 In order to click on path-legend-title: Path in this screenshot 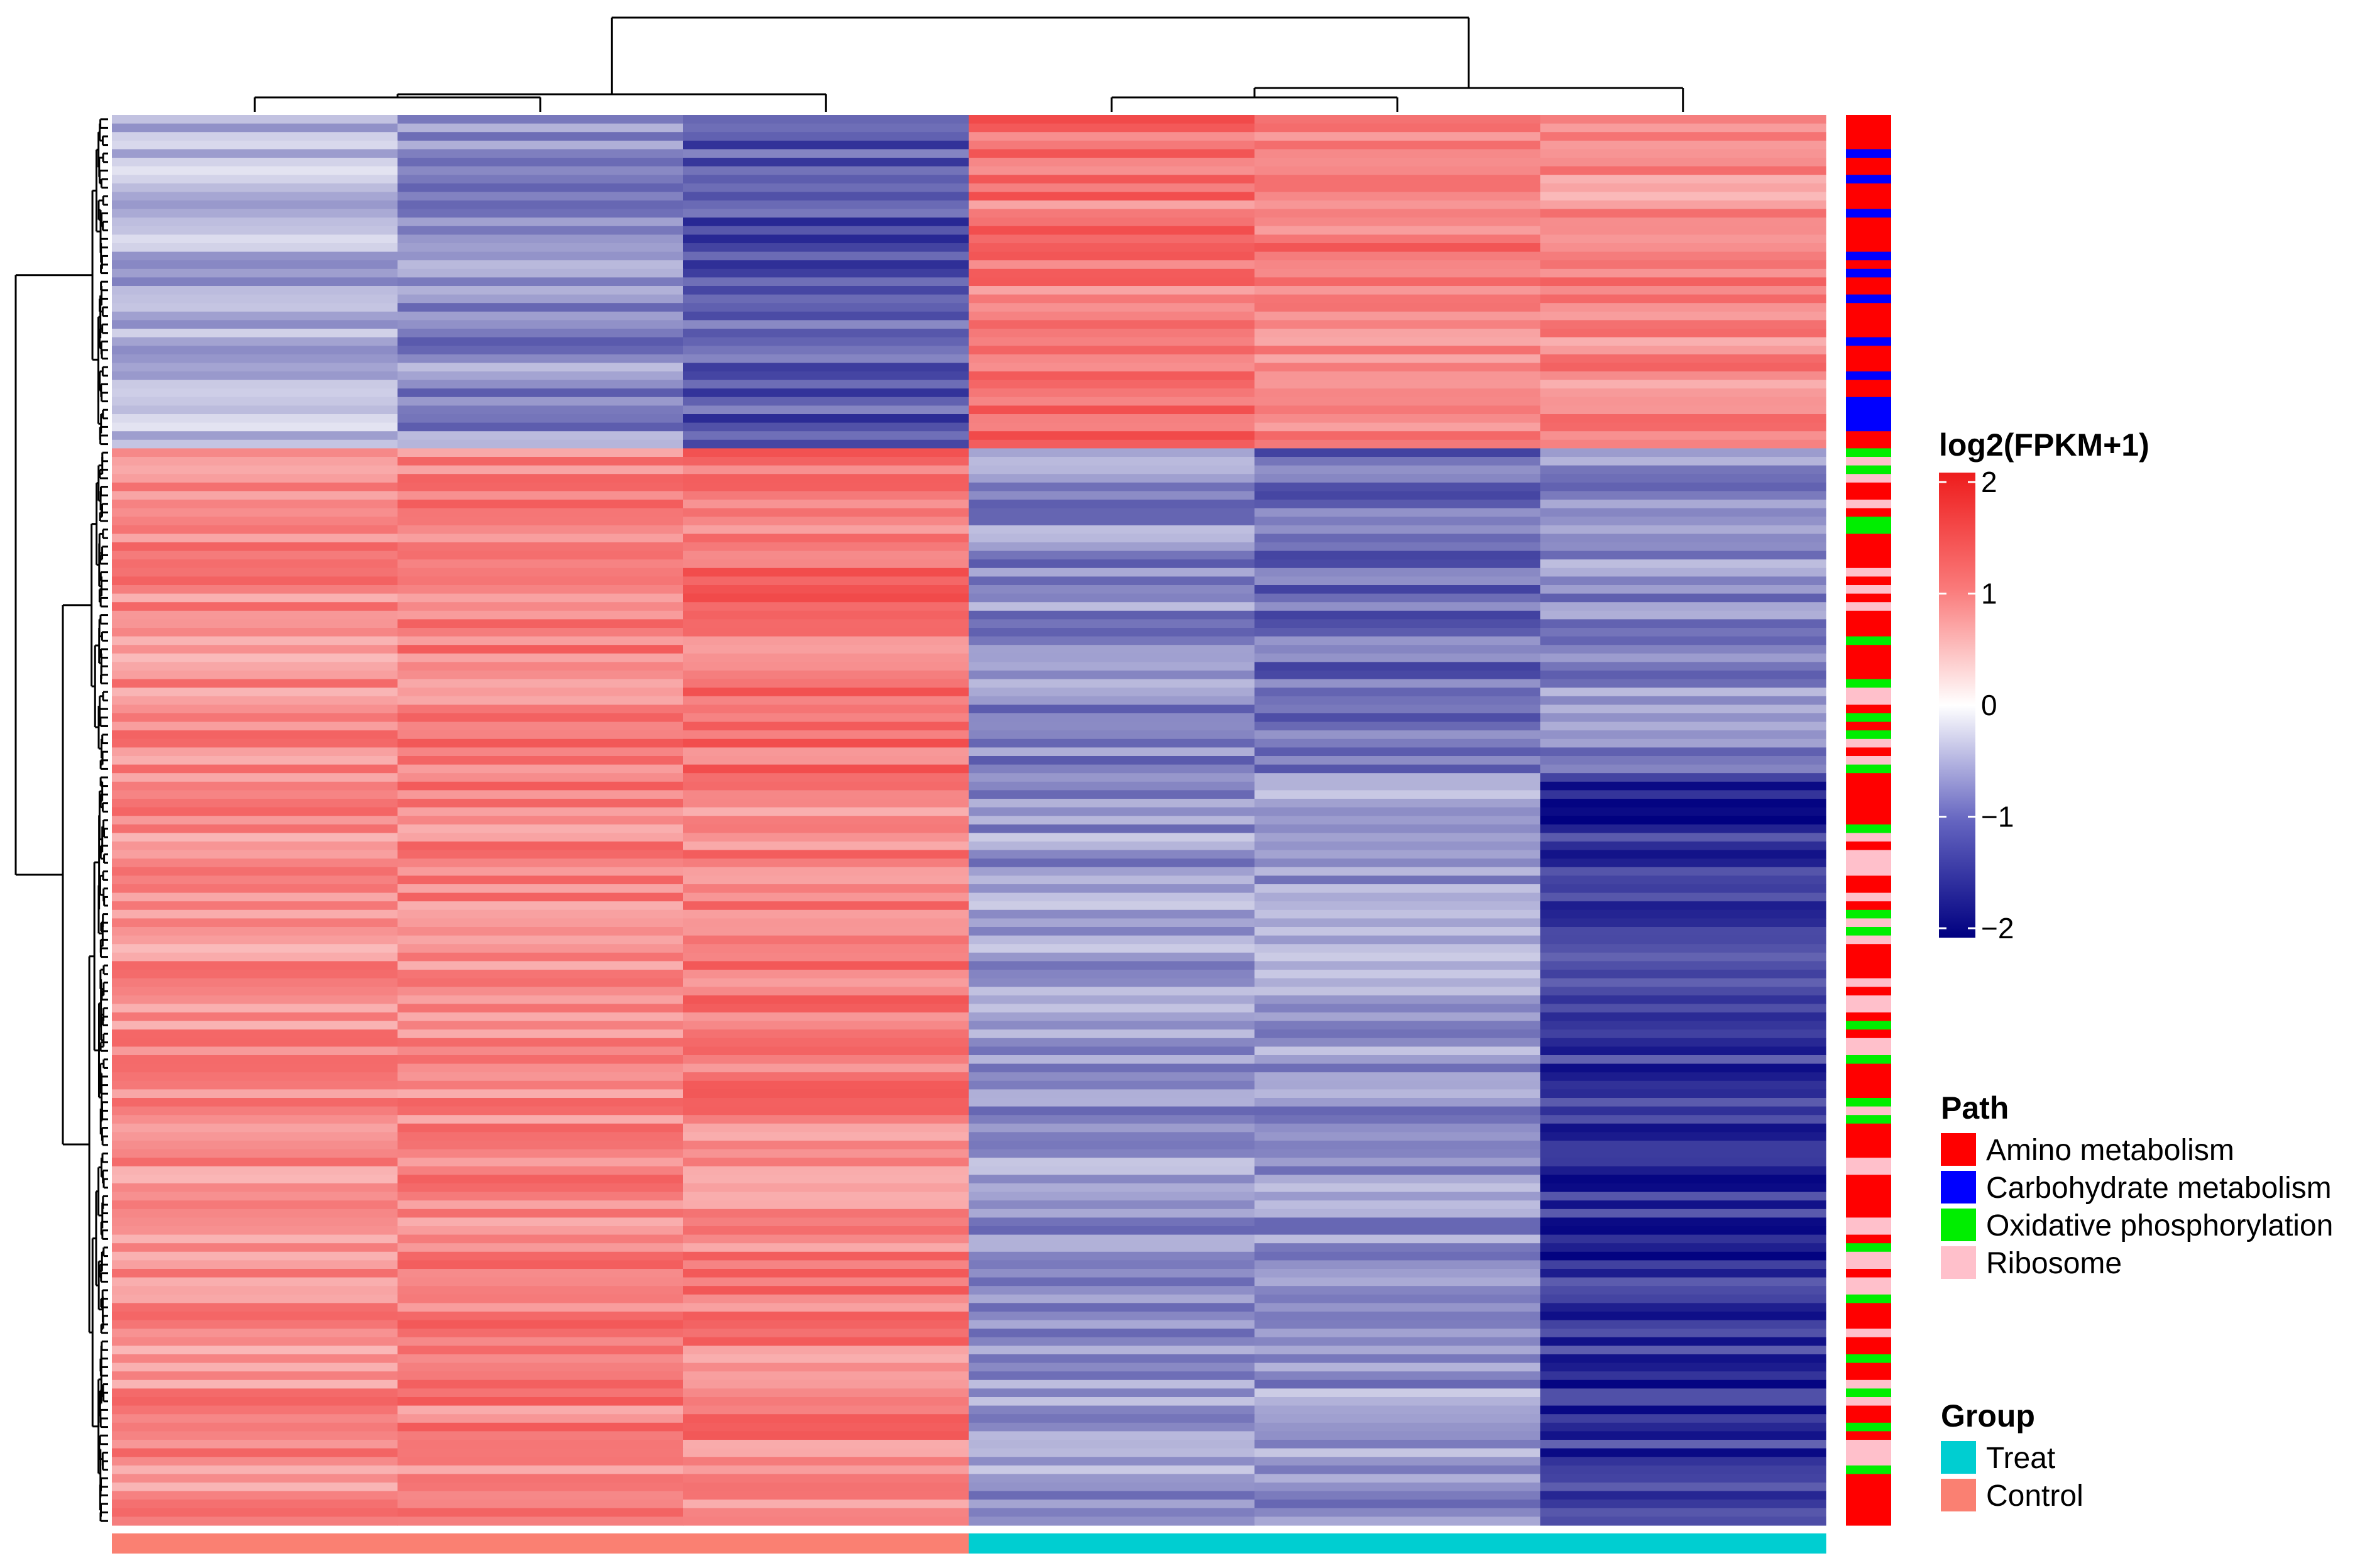, I will do `click(1975, 1108)`.